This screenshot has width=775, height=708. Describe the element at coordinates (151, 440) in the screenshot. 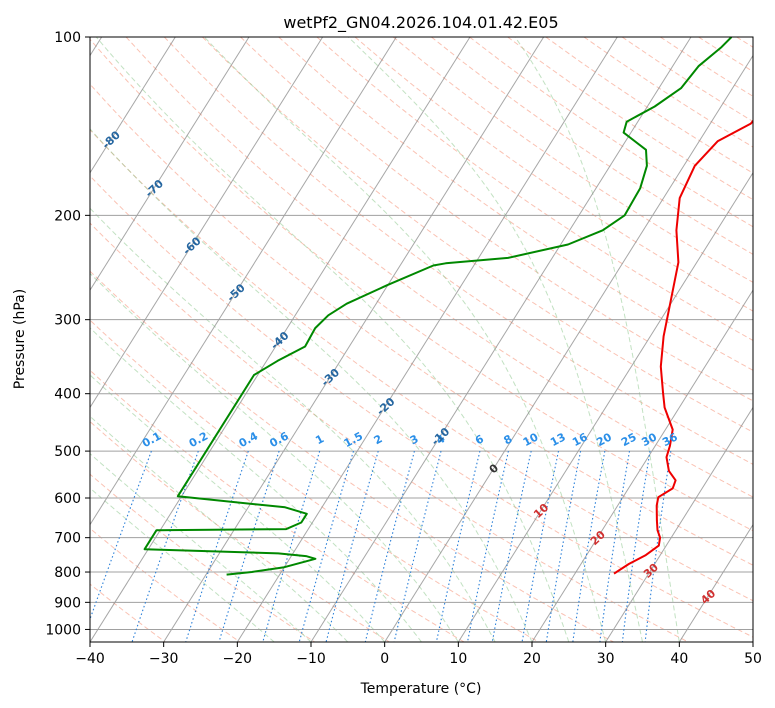

I see `mixing-ratio-label: 0.1` at that location.